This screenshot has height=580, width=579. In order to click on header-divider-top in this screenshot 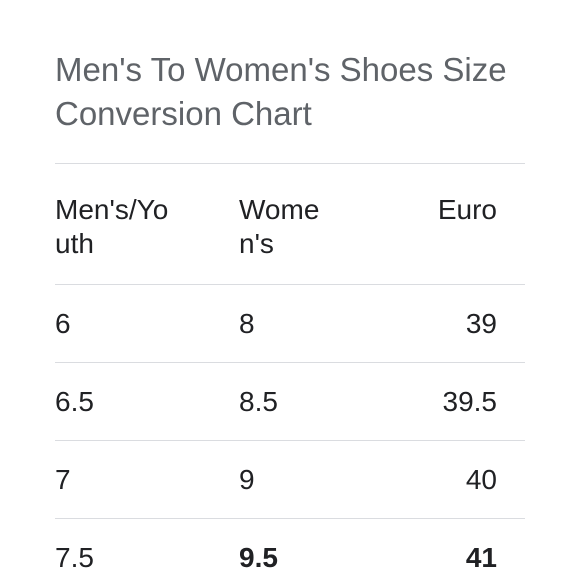, I will do `click(290, 163)`.